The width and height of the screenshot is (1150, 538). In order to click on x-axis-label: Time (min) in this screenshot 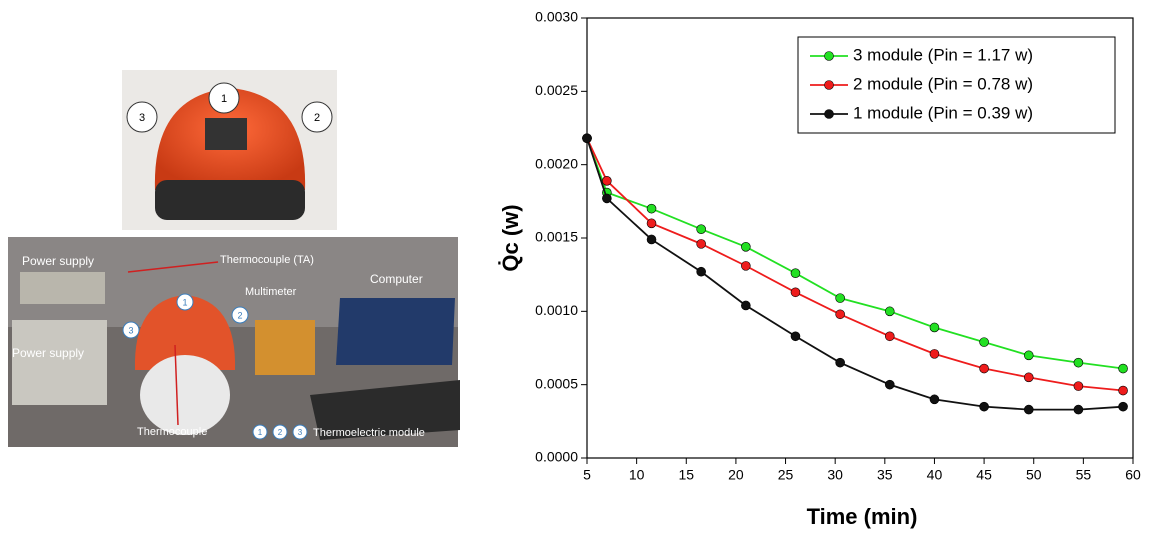, I will do `click(862, 516)`.